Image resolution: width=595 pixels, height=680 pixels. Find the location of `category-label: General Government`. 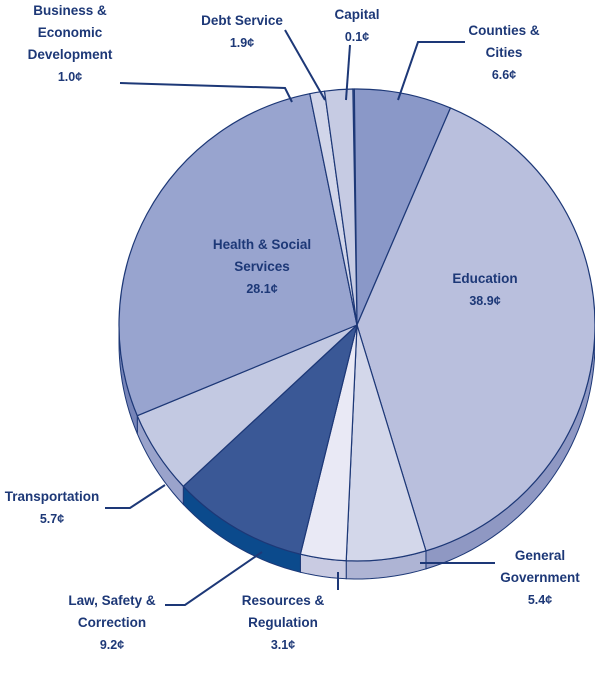

category-label: General Government is located at coordinates (540, 566).